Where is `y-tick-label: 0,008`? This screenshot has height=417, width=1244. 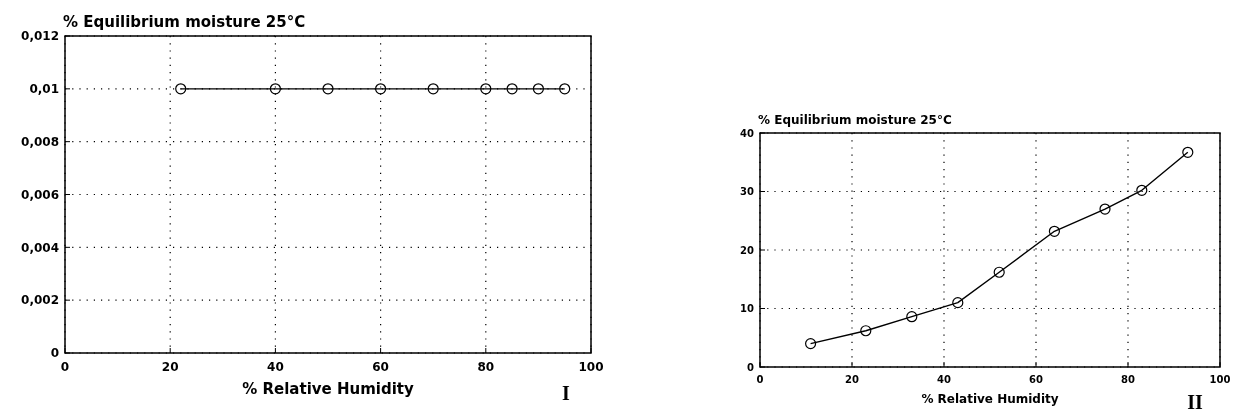
y-tick-label: 0,008 is located at coordinates (40, 141).